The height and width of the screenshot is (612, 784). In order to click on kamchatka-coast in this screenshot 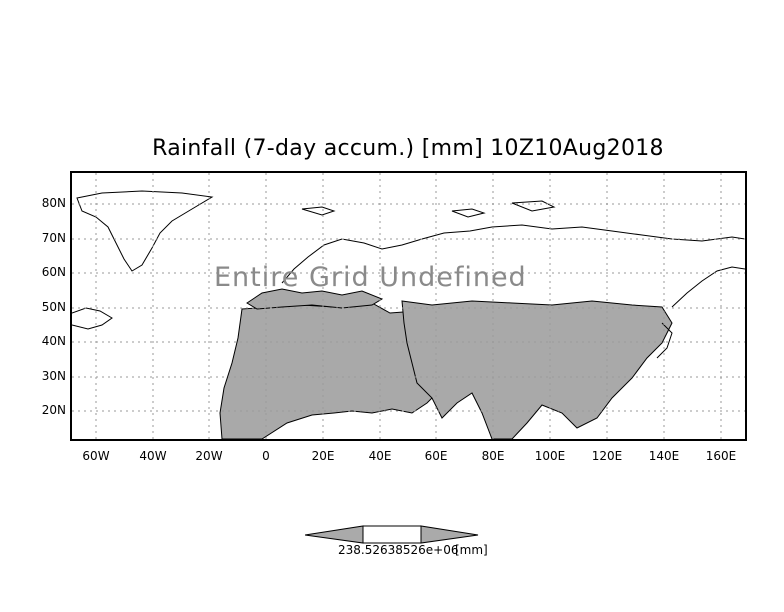, I will do `click(708, 287)`.